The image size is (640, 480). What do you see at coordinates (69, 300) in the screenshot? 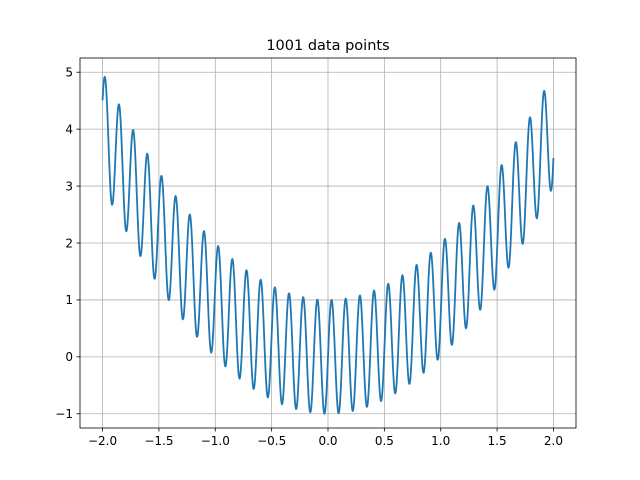
I see `y-tick-label: 1` at bounding box center [69, 300].